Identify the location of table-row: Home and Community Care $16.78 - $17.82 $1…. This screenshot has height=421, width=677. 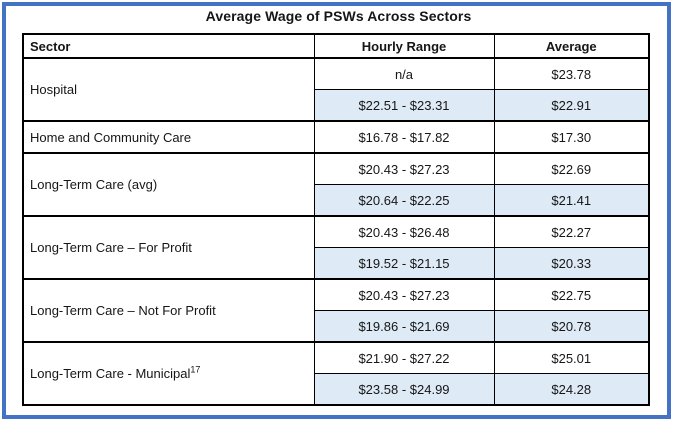
(336, 137).